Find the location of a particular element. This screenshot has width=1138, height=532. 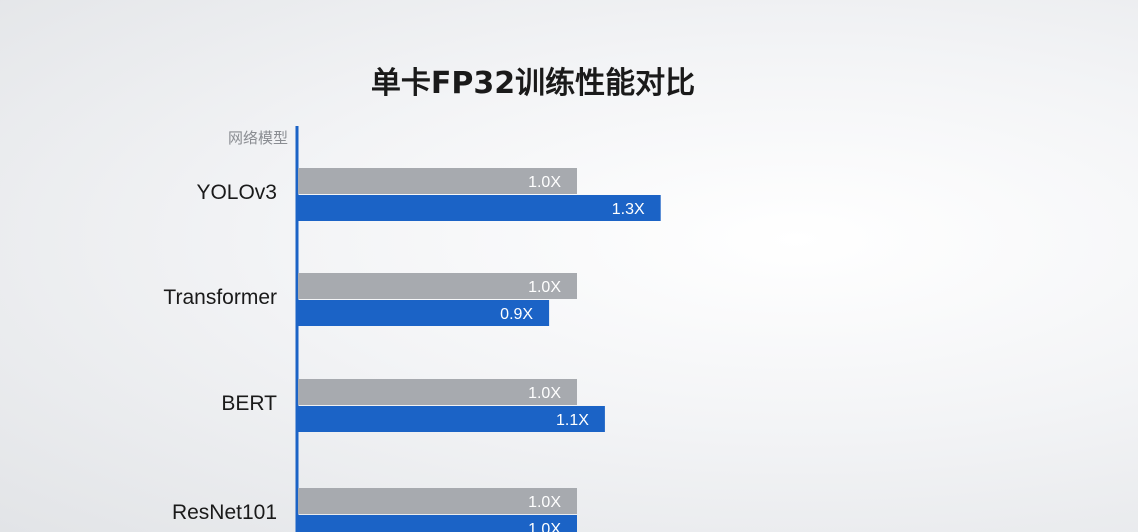

y-axis-title: 网络模型 is located at coordinates (258, 138).